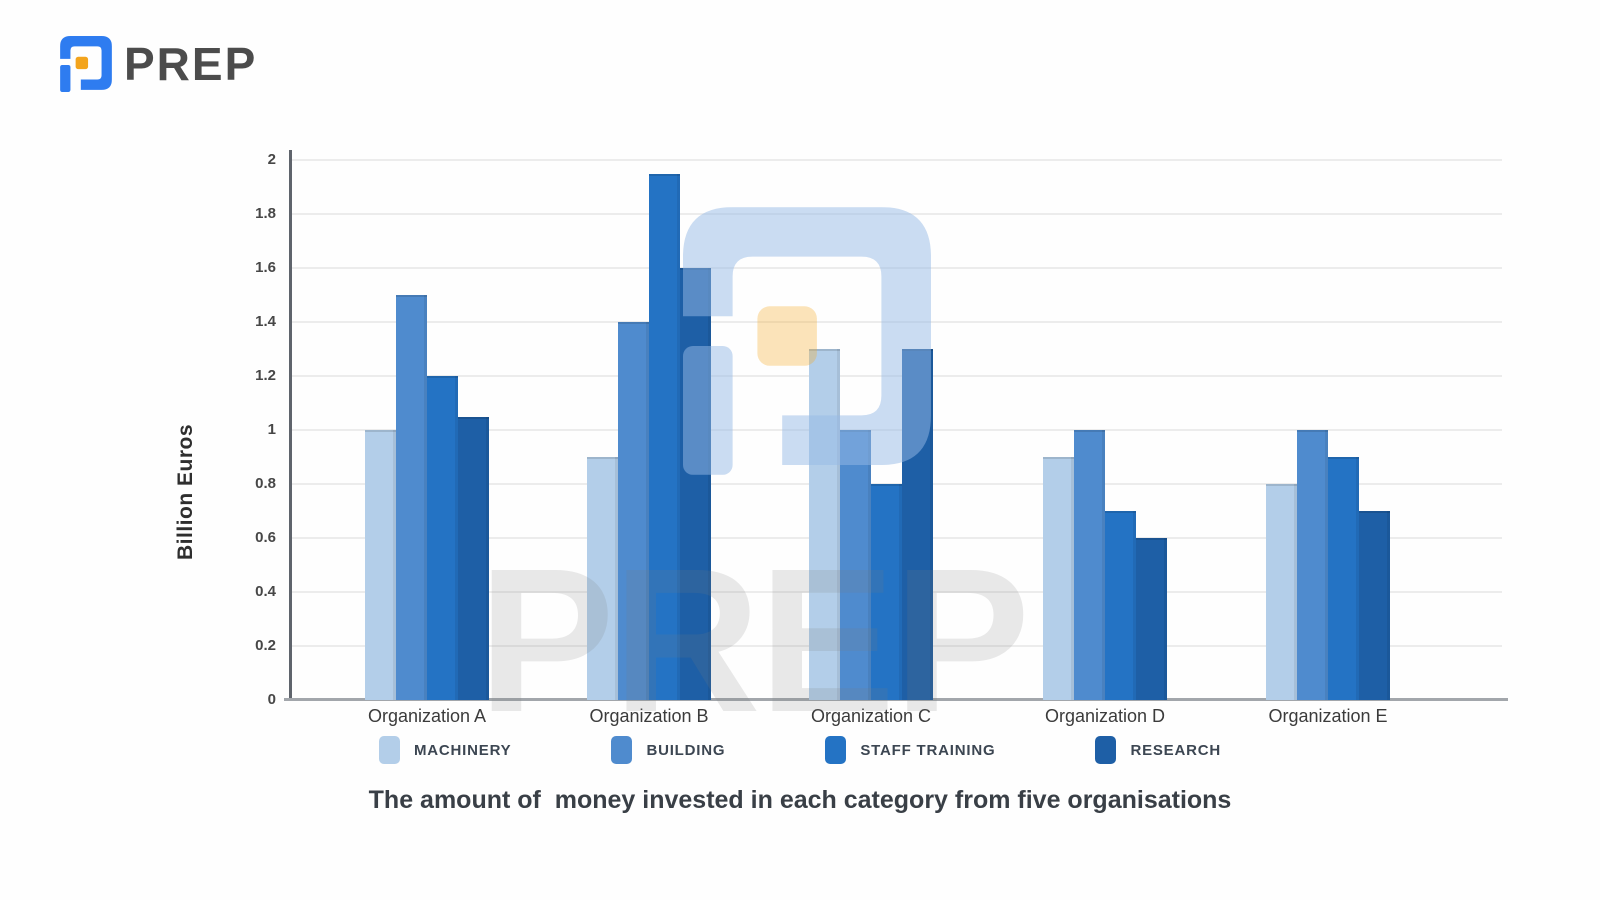 The image size is (1600, 900). Describe the element at coordinates (427, 716) in the screenshot. I see `x-axis-label-organization-a: Organization A` at that location.